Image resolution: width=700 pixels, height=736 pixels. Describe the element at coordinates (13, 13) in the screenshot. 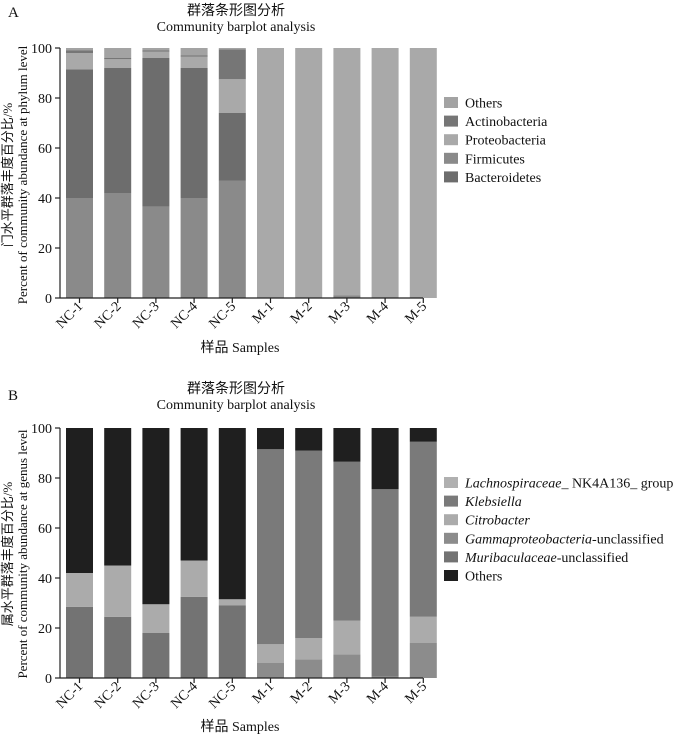

I see `panel-label: A` at that location.